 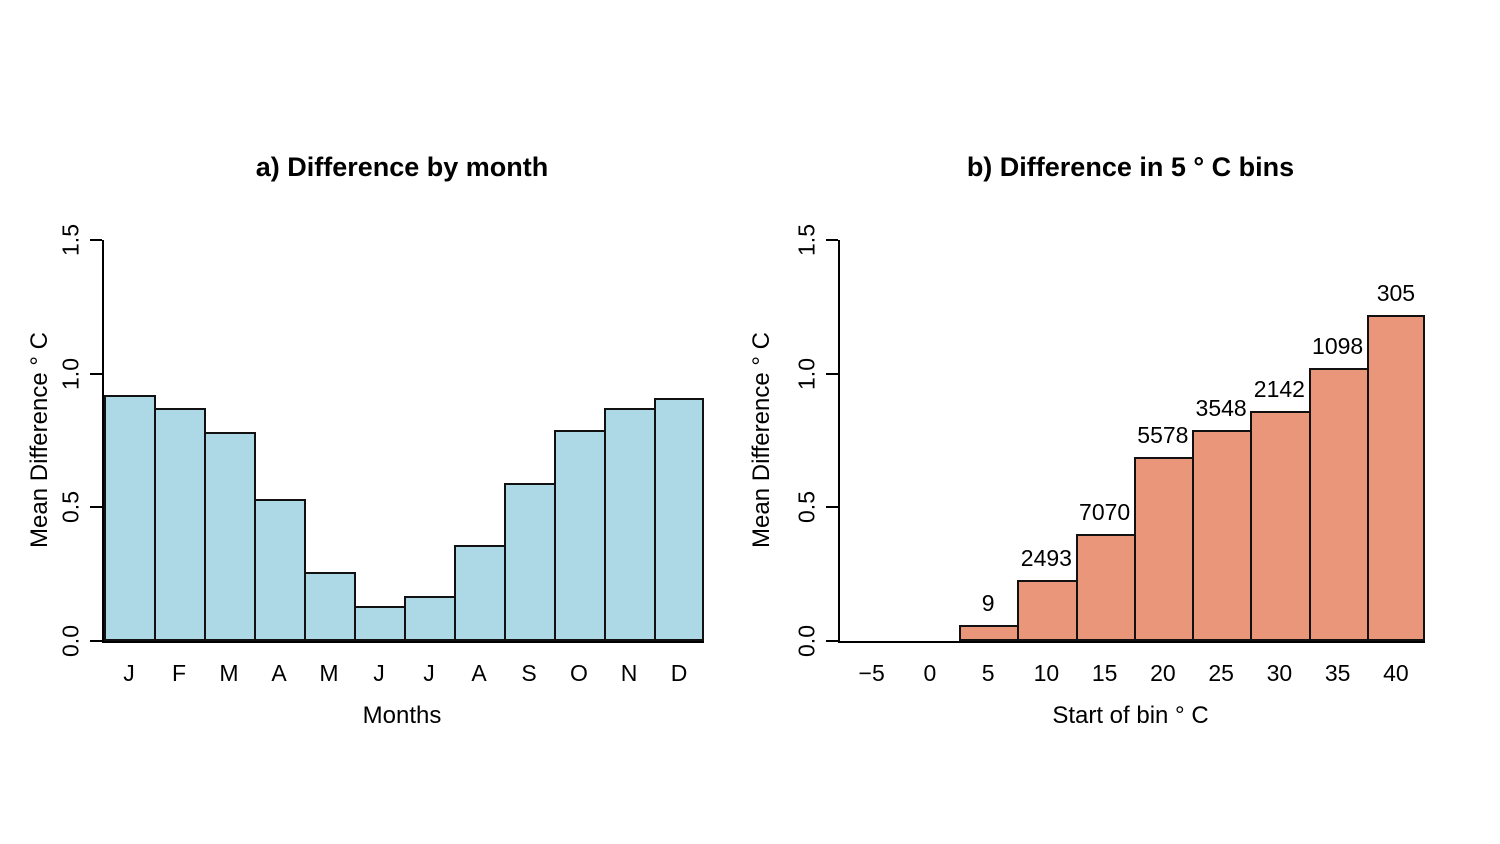 I want to click on bar-N, so click(x=630, y=524).